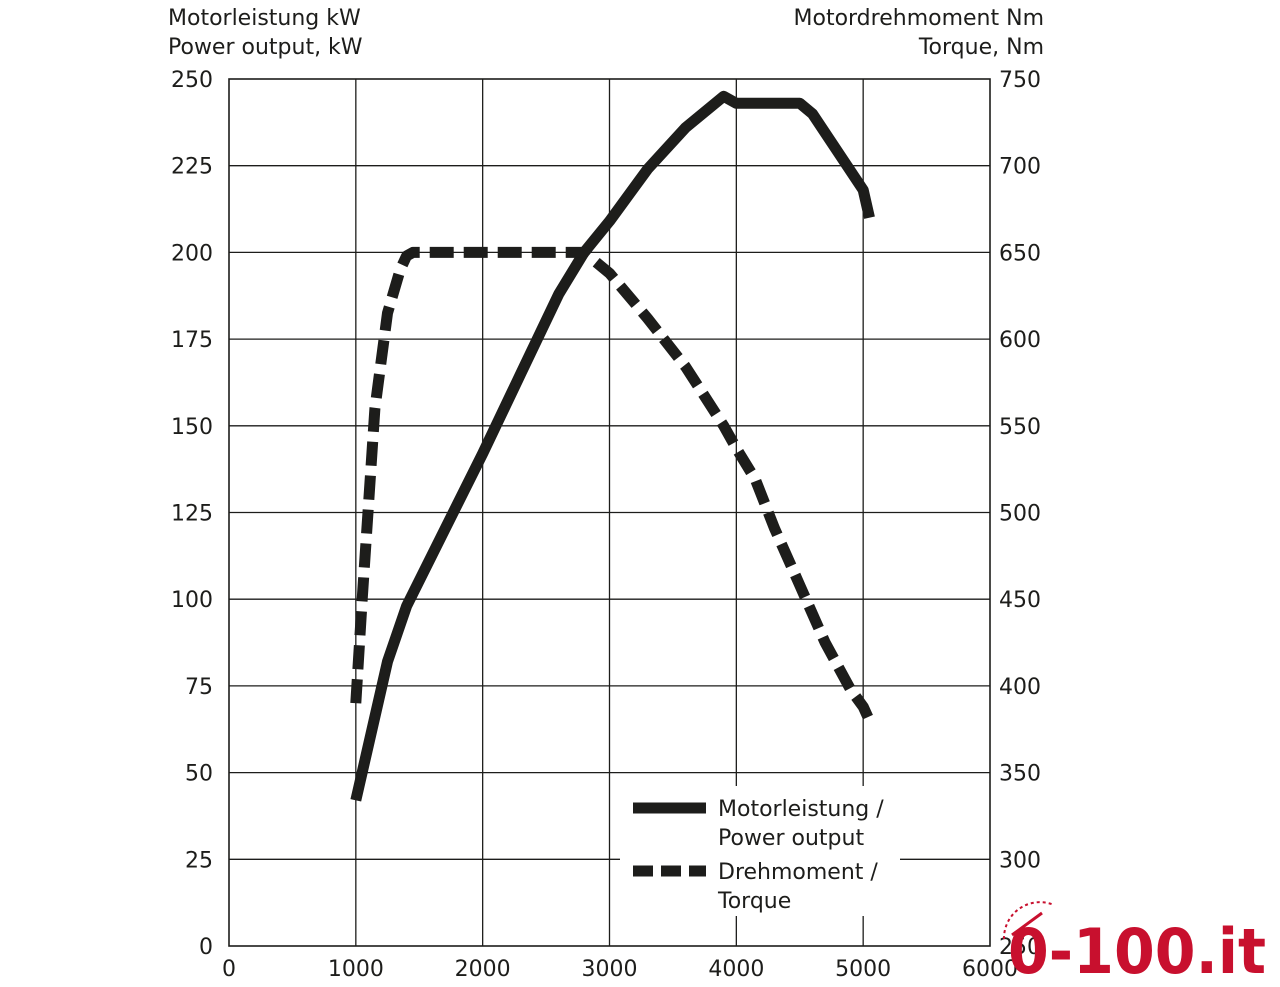  What do you see at coordinates (1020, 600) in the screenshot?
I see `right-tick-label: 450` at bounding box center [1020, 600].